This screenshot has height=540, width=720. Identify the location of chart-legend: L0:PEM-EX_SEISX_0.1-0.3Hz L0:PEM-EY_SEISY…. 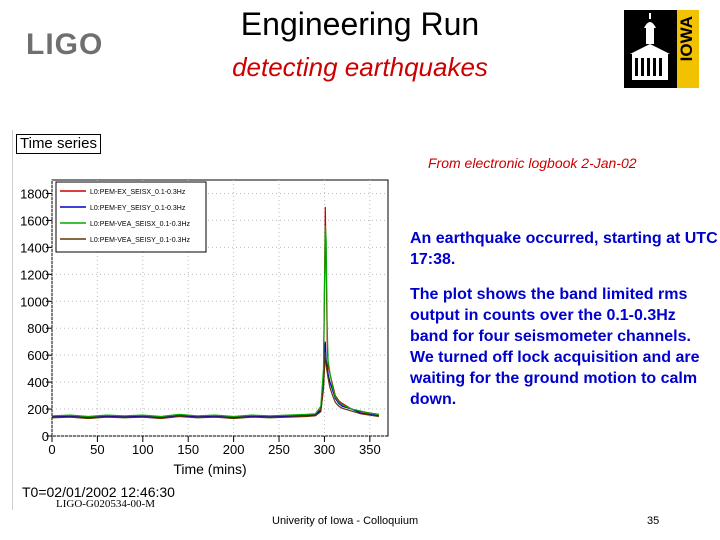
(131, 217).